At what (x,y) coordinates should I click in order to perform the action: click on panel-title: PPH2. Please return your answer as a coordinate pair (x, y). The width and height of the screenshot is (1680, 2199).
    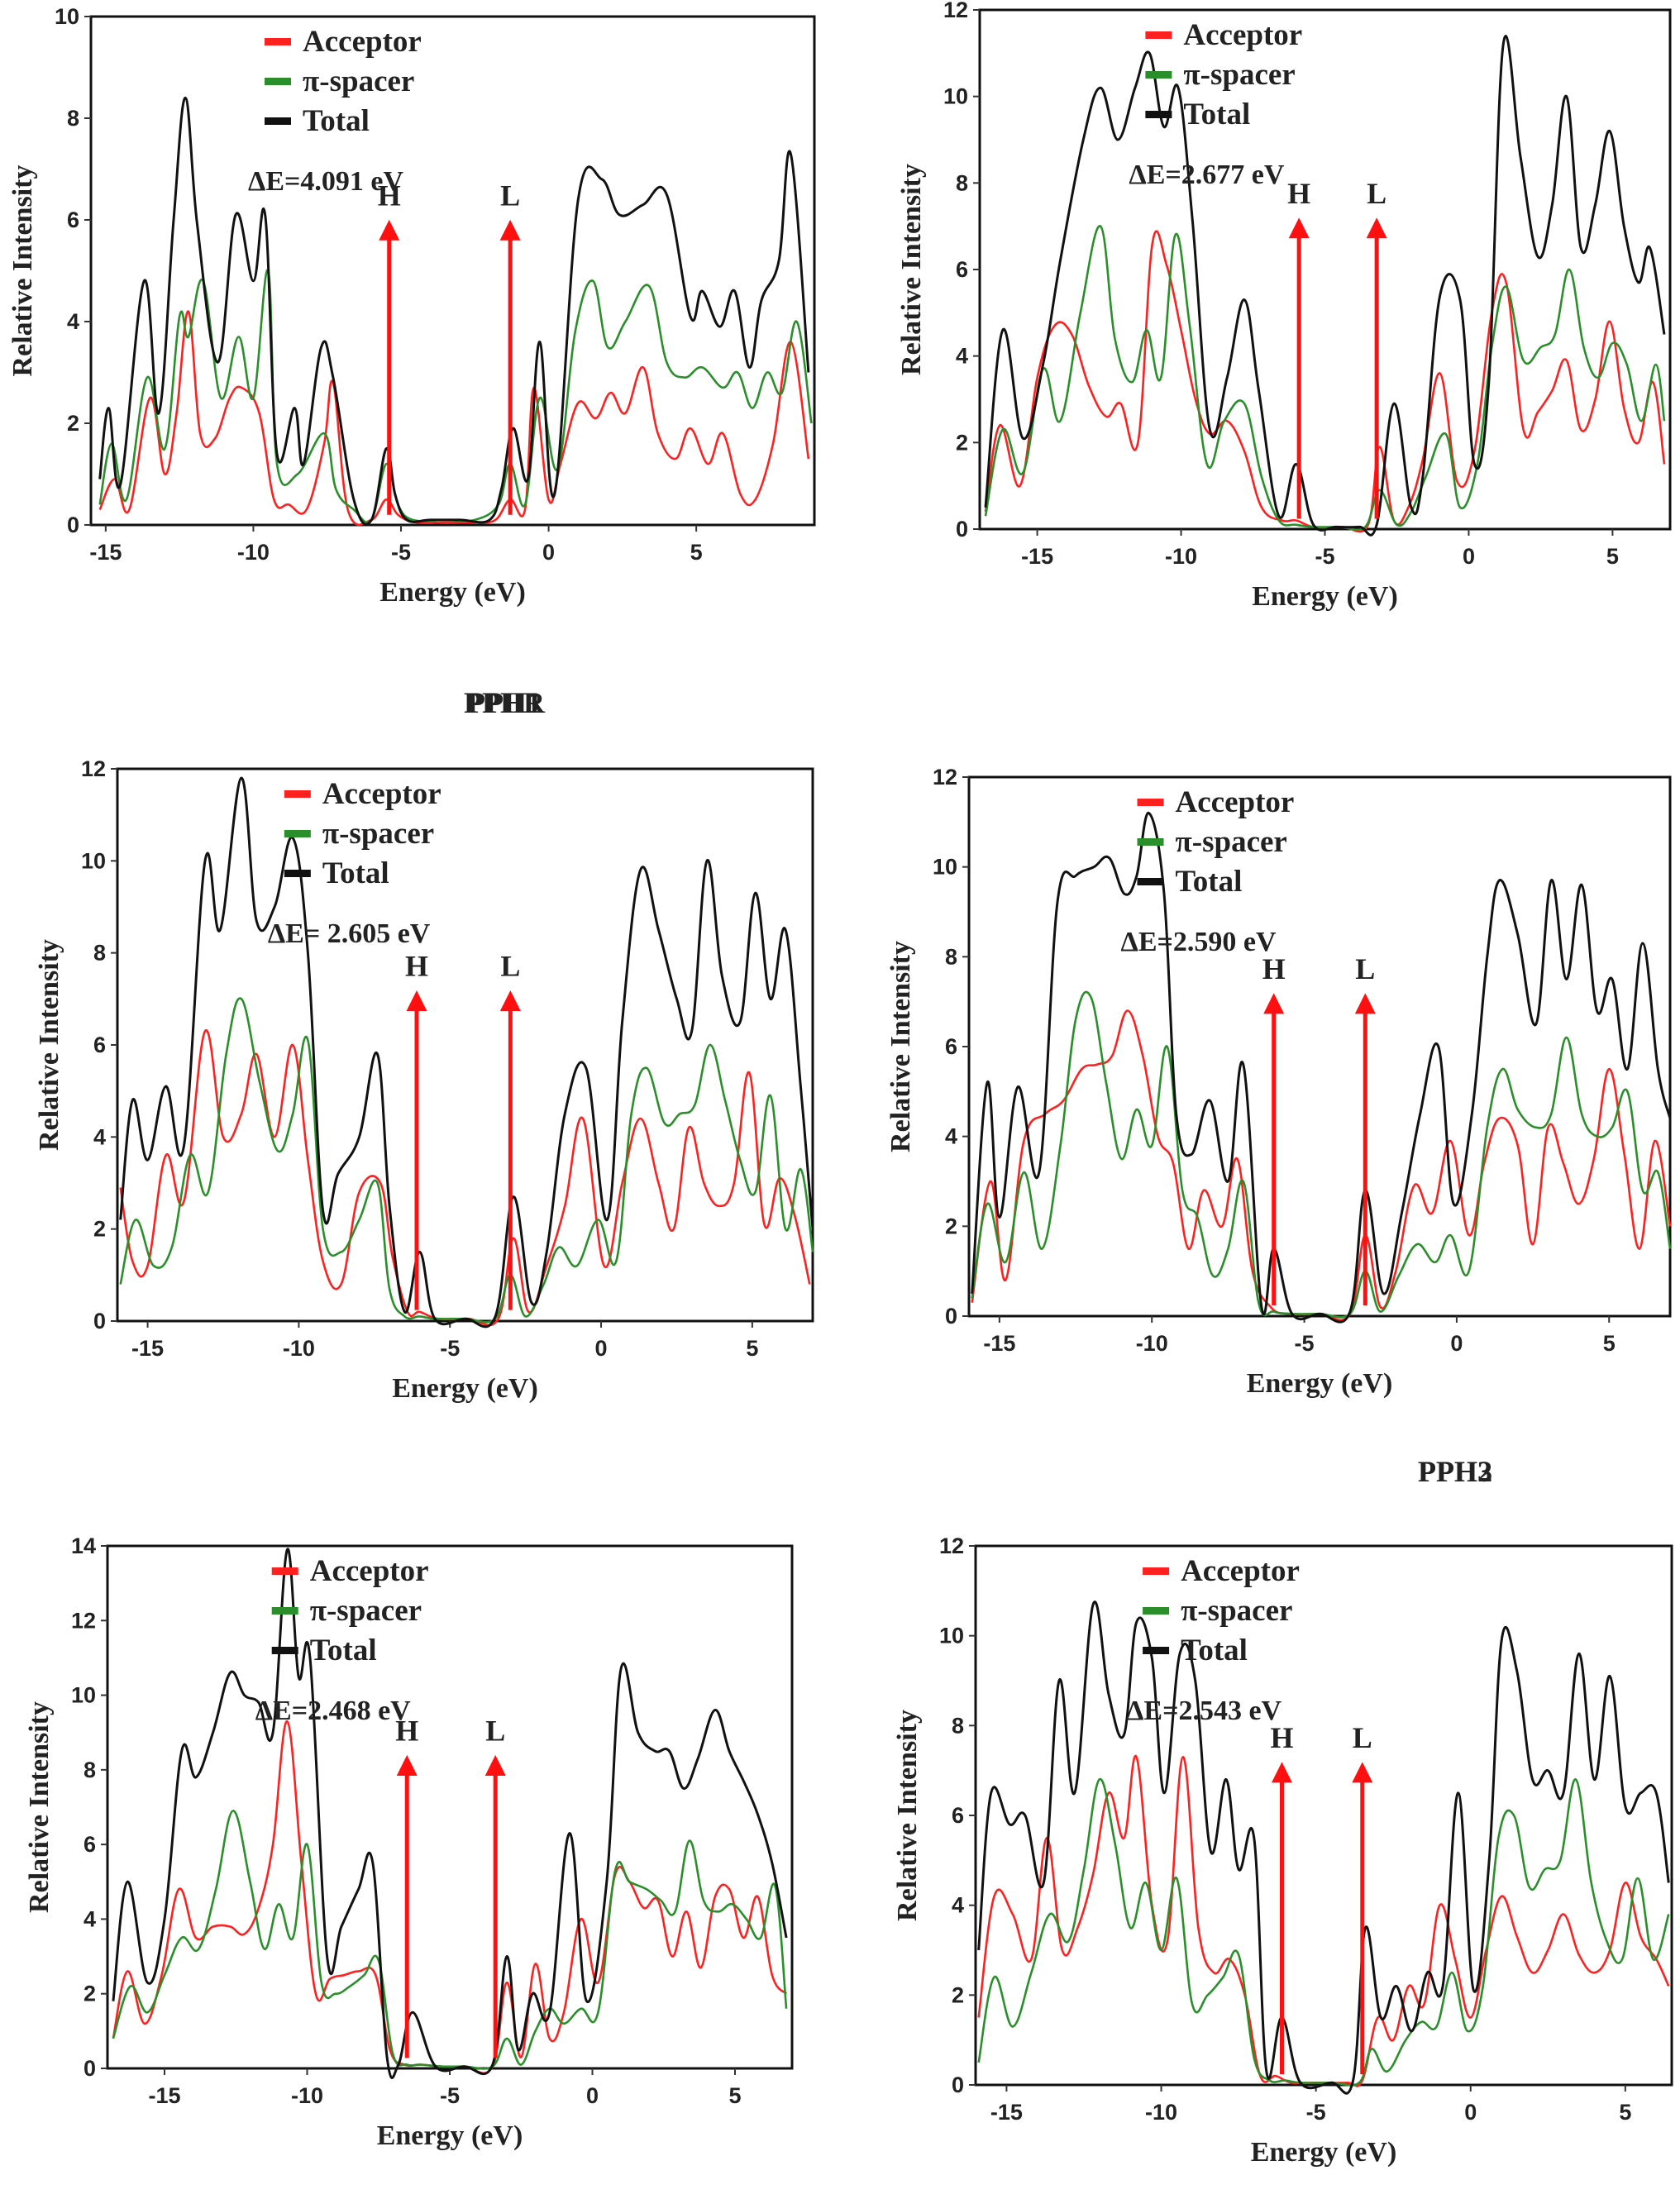
    Looking at the image, I should click on (1455, 1471).